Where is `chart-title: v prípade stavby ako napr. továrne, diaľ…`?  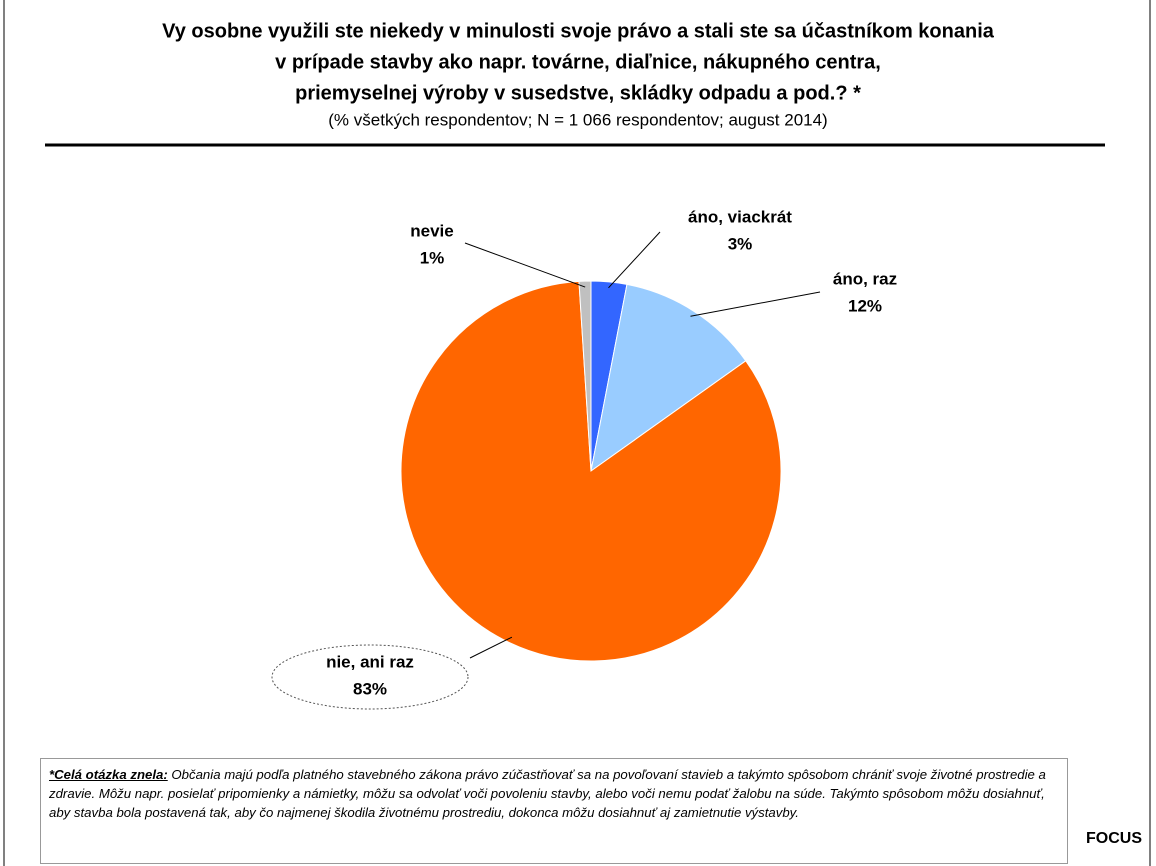 chart-title: v prípade stavby ako napr. továrne, diaľ… is located at coordinates (578, 62).